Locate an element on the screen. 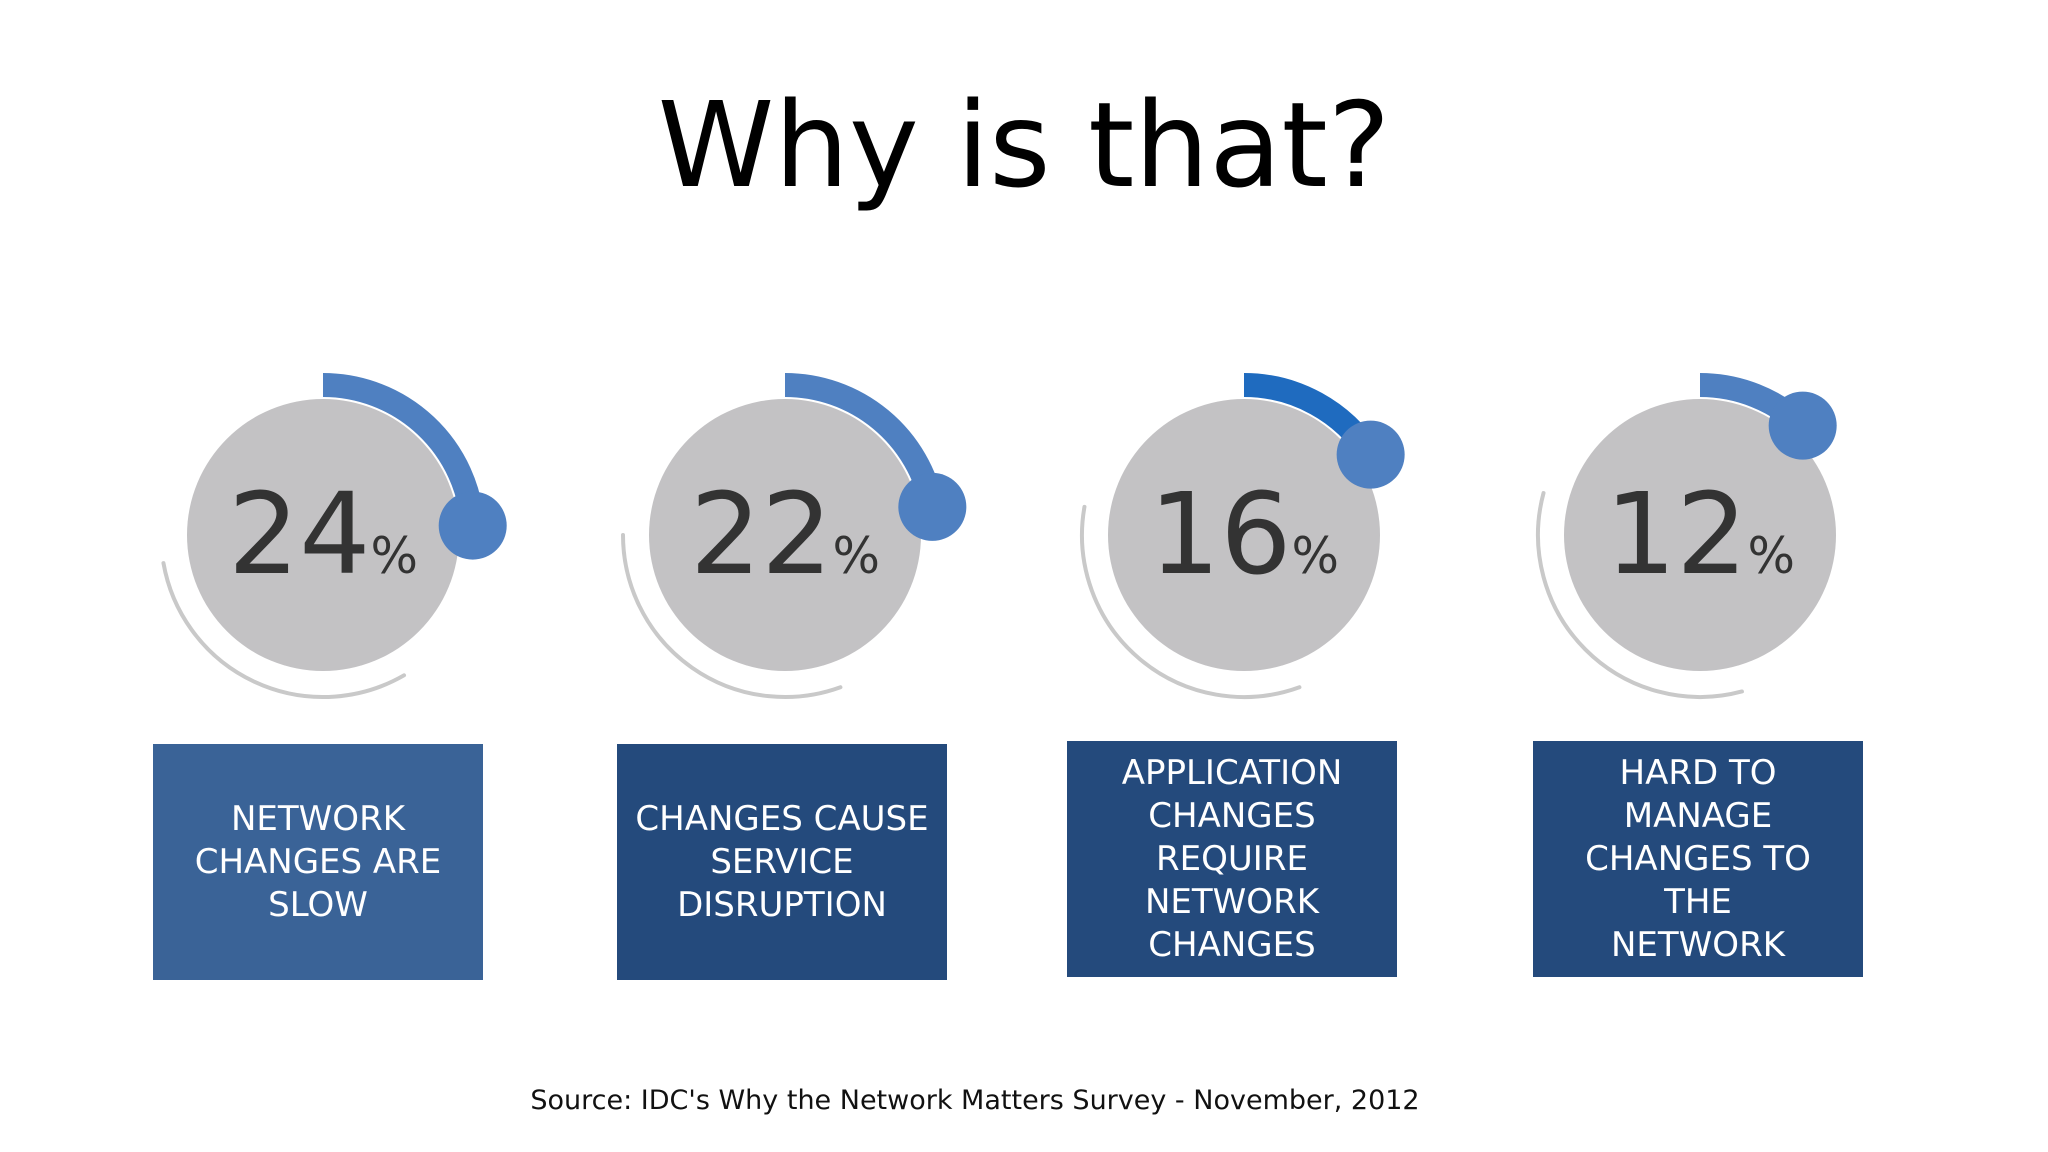 The height and width of the screenshot is (1152, 2048). gauge-value-label: 22% is located at coordinates (785, 535).